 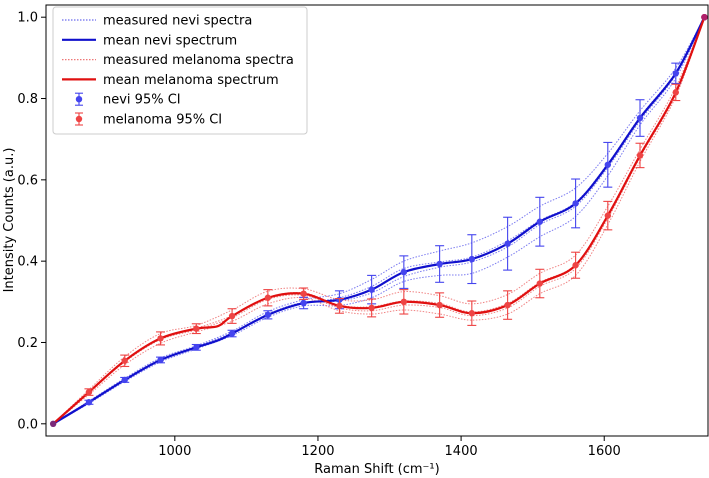 What do you see at coordinates (9, 220) in the screenshot?
I see `y-axis-label: Intensity Counts (a.u.)` at bounding box center [9, 220].